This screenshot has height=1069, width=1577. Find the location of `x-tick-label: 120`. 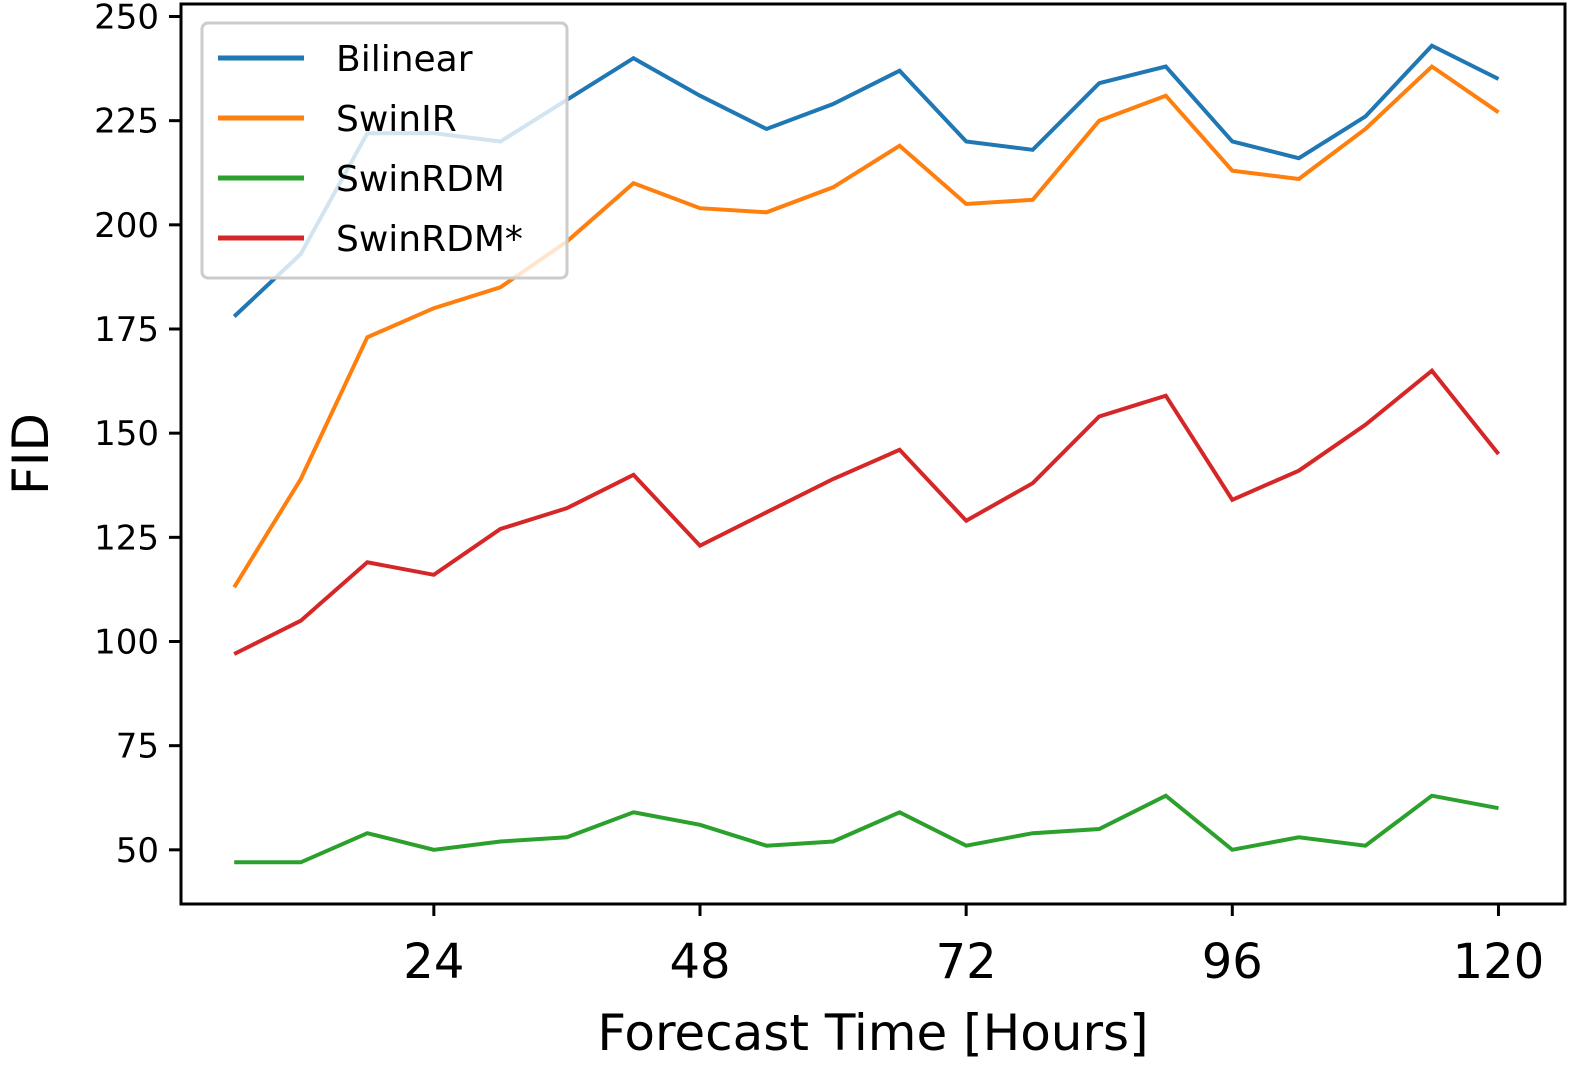

x-tick-label: 120 is located at coordinates (1499, 962).